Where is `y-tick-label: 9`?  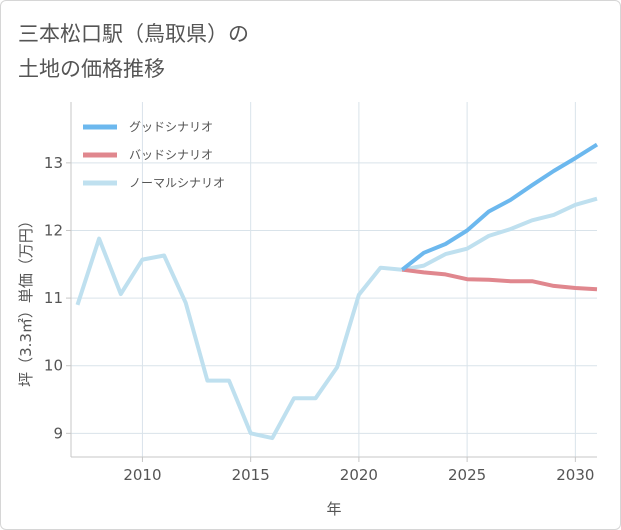 y-tick-label: 9 is located at coordinates (58, 433).